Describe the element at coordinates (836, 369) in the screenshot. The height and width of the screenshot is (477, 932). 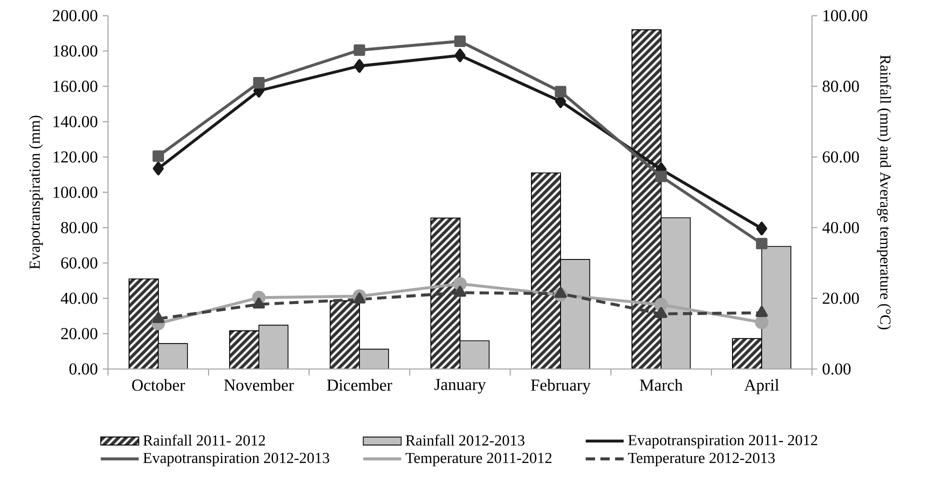
I see `y2-tick-label: 0.00` at that location.